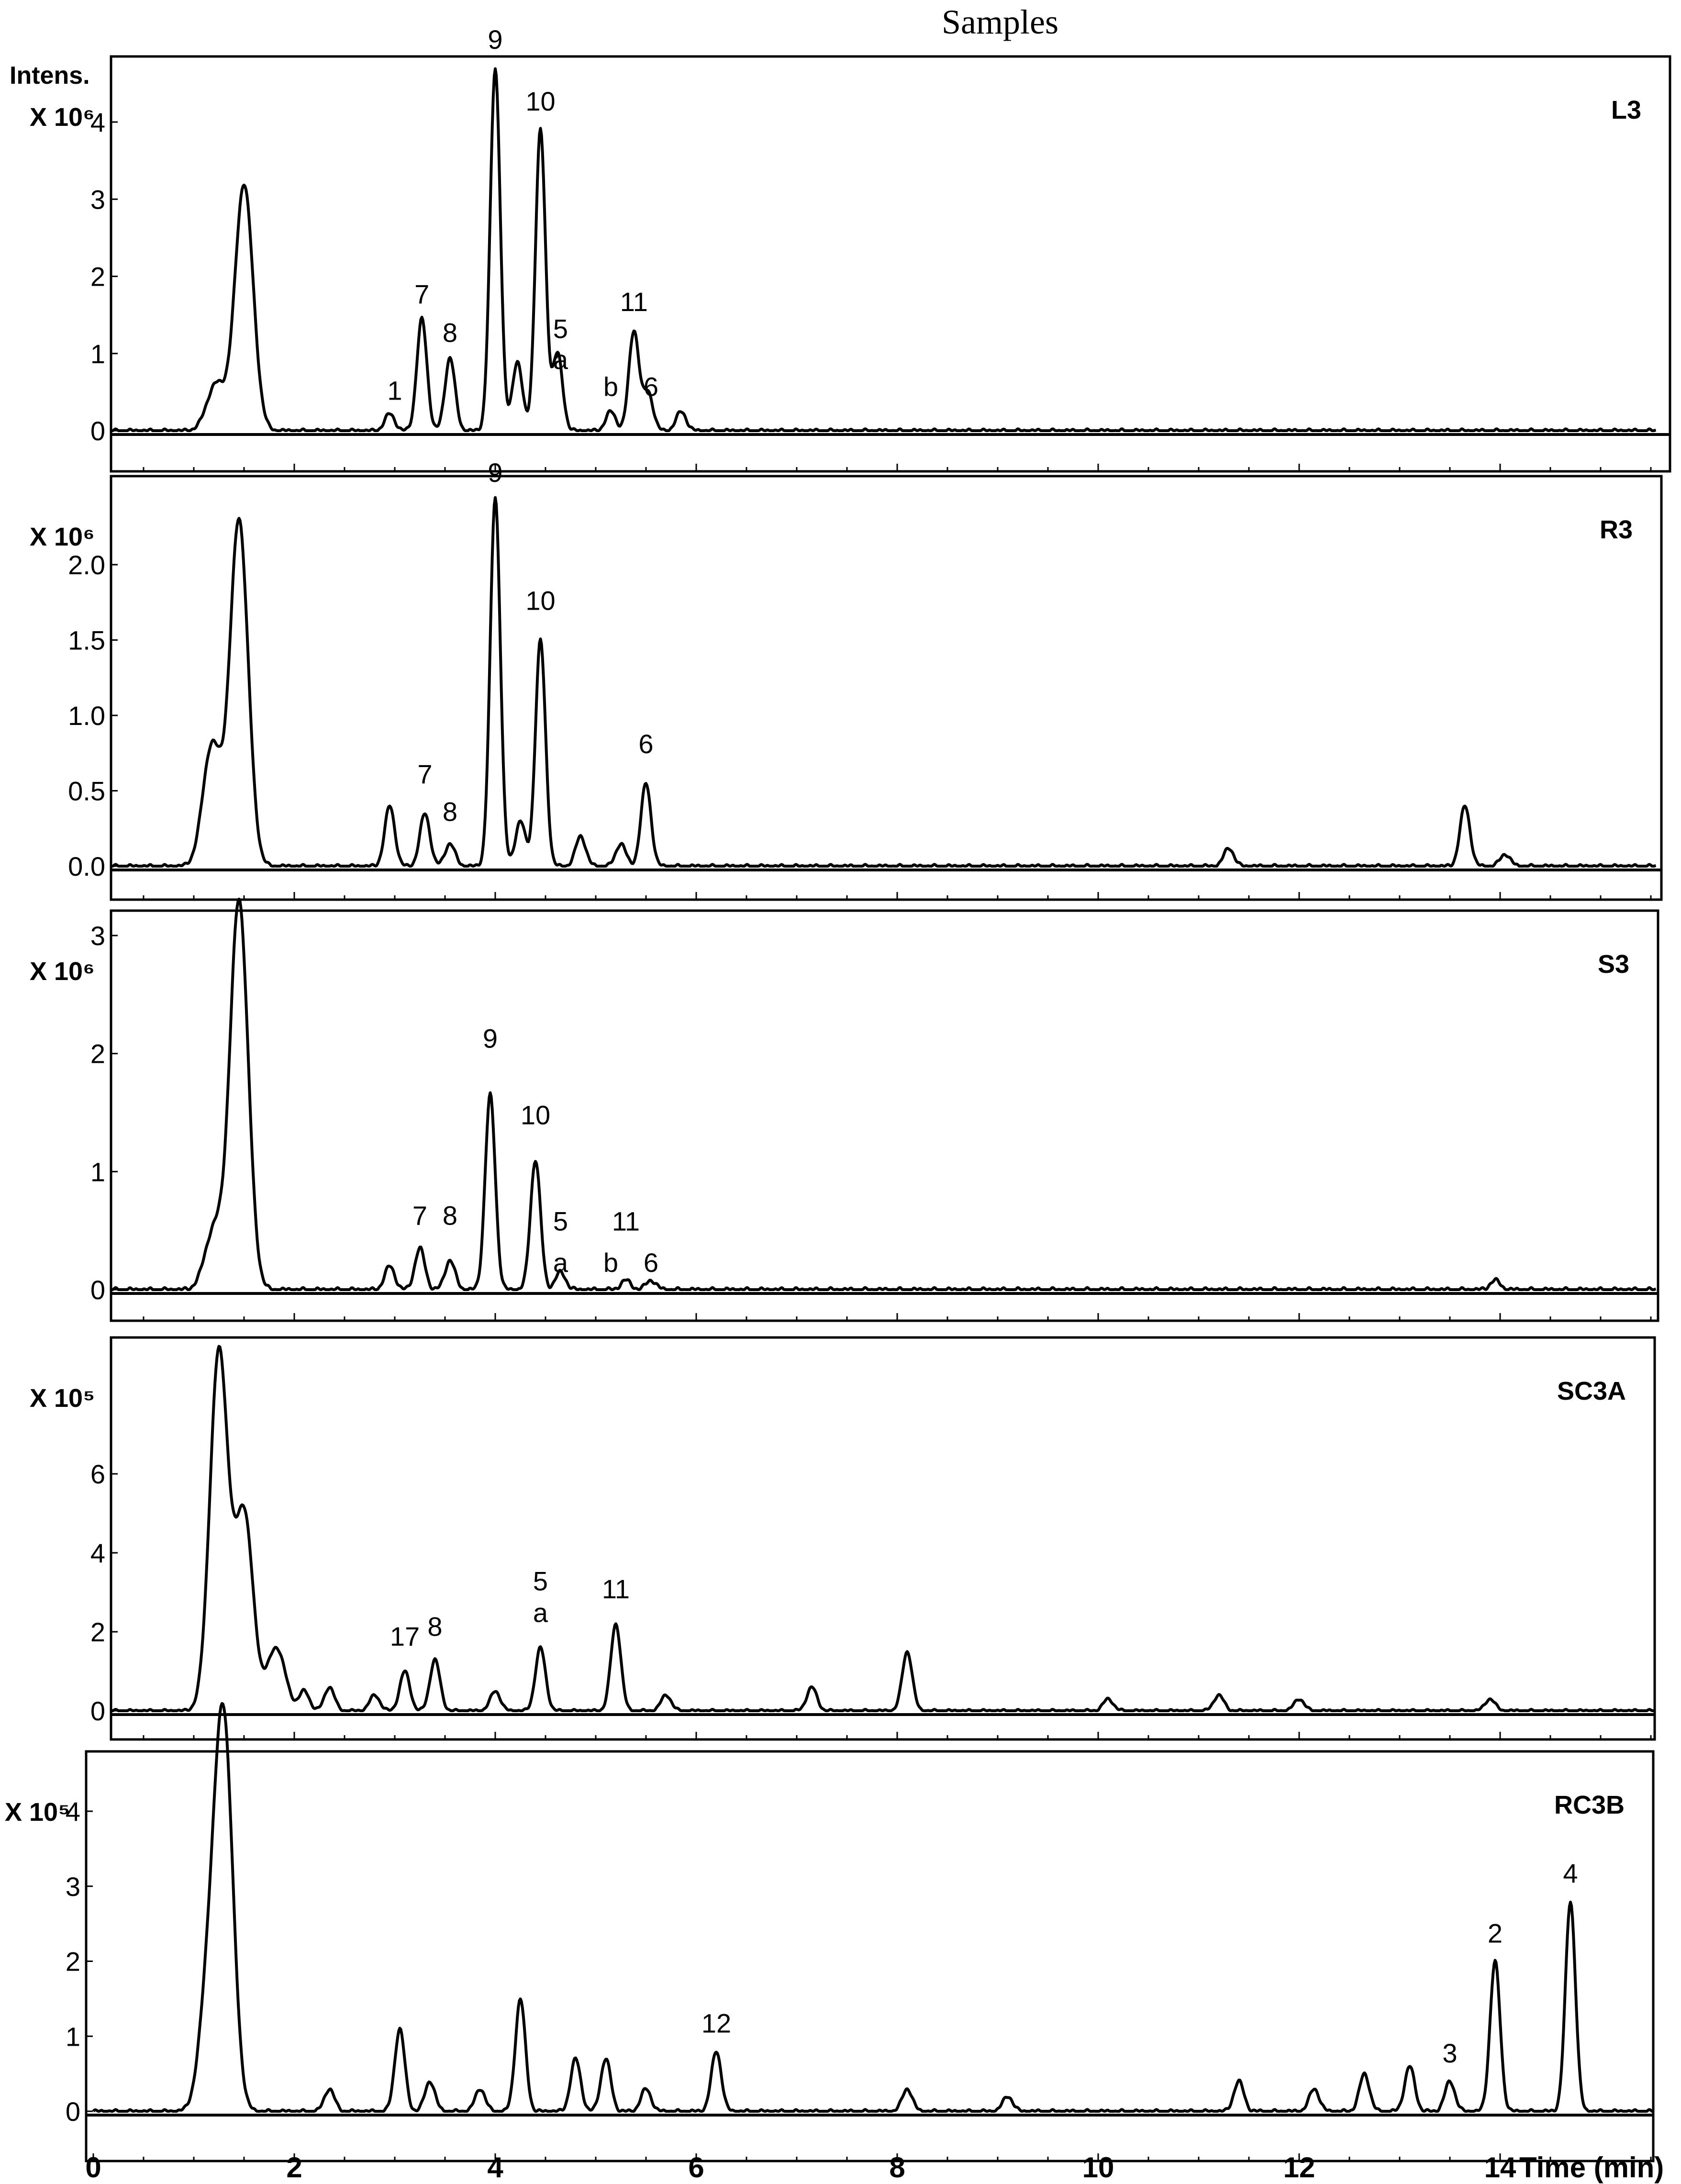  I want to click on figure-title: Samples, so click(1000, 22).